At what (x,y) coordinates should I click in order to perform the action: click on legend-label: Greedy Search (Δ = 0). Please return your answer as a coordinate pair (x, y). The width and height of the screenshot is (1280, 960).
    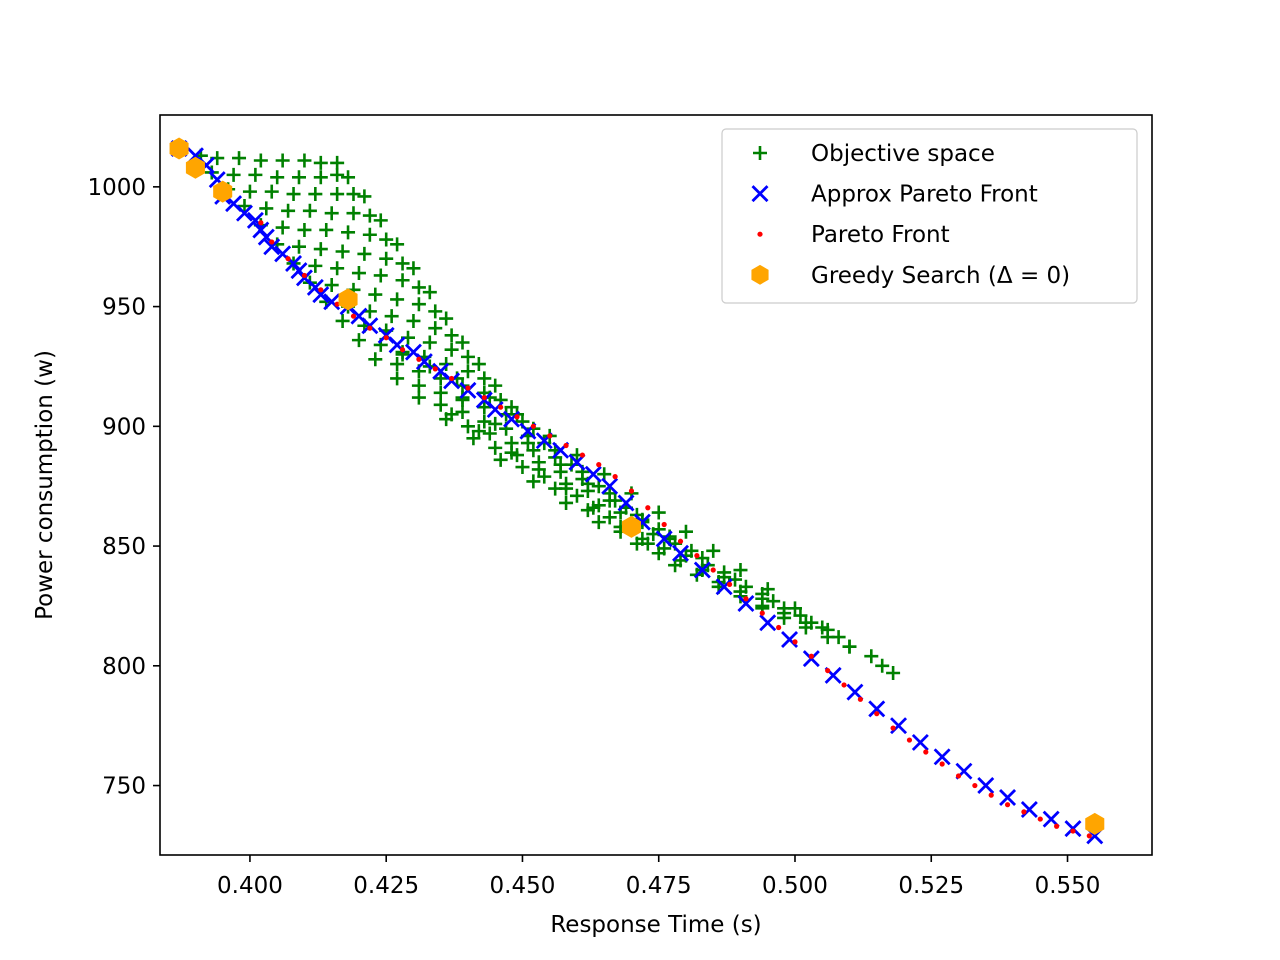
    Looking at the image, I should click on (940, 276).